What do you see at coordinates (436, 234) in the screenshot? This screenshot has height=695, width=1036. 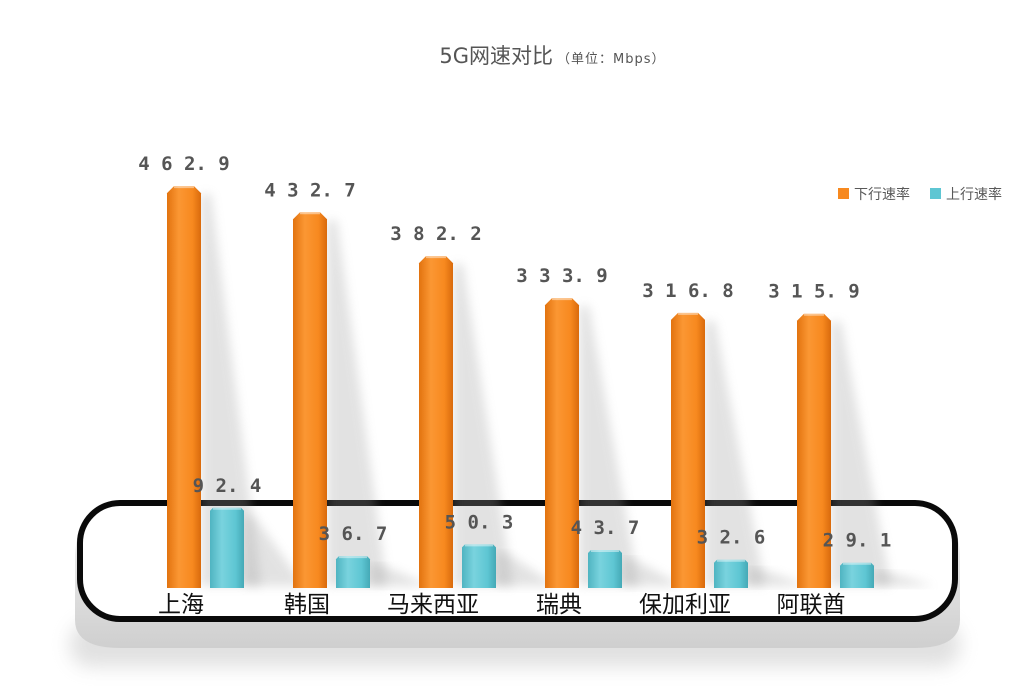 I see `value-label-download: 3 8 2. 2` at bounding box center [436, 234].